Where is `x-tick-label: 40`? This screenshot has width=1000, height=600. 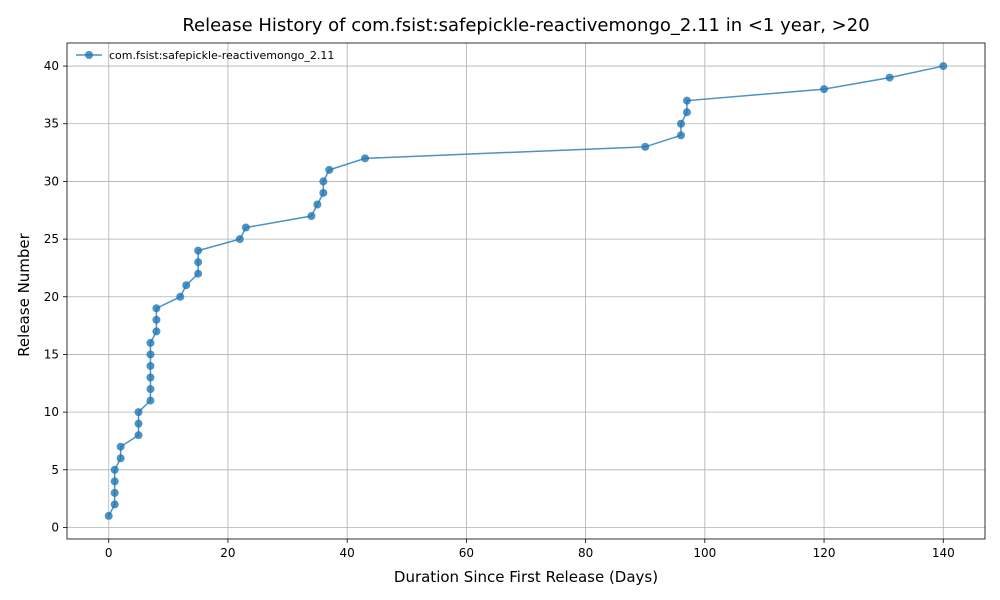
x-tick-label: 40 is located at coordinates (347, 553).